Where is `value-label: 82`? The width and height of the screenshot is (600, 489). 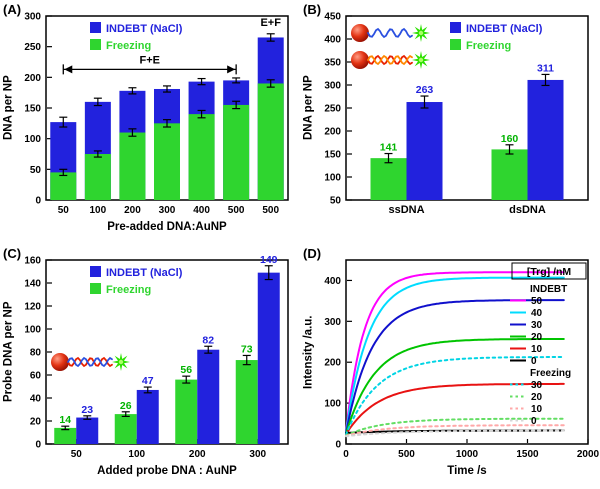
value-label: 82 is located at coordinates (208, 340).